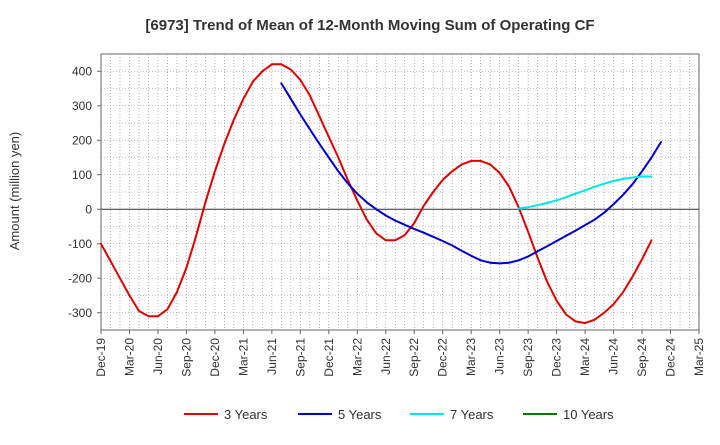 The height and width of the screenshot is (445, 720). I want to click on x-tick-label: Jun-23, so click(500, 356).